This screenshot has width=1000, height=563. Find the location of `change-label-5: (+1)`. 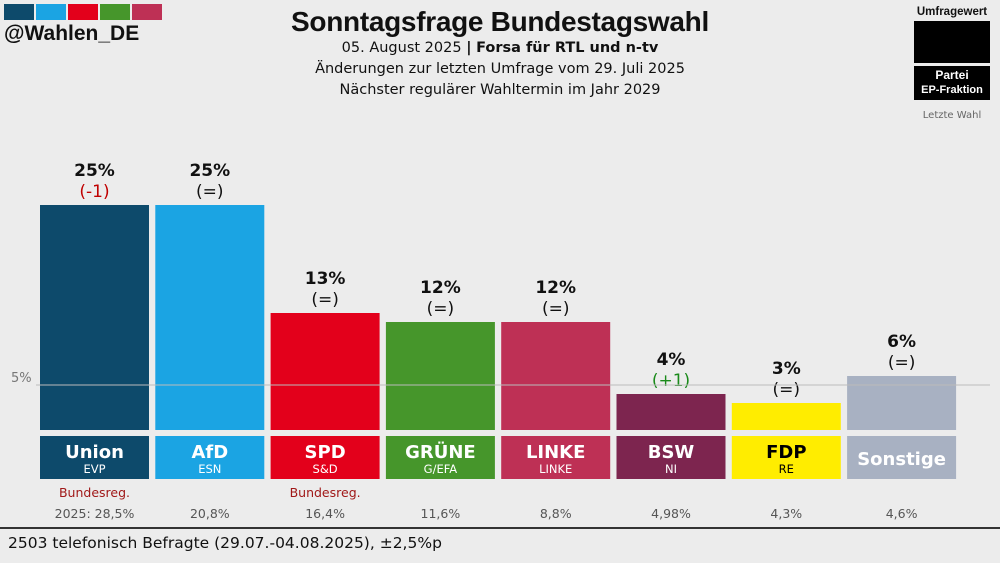

change-label-5: (+1) is located at coordinates (671, 381).